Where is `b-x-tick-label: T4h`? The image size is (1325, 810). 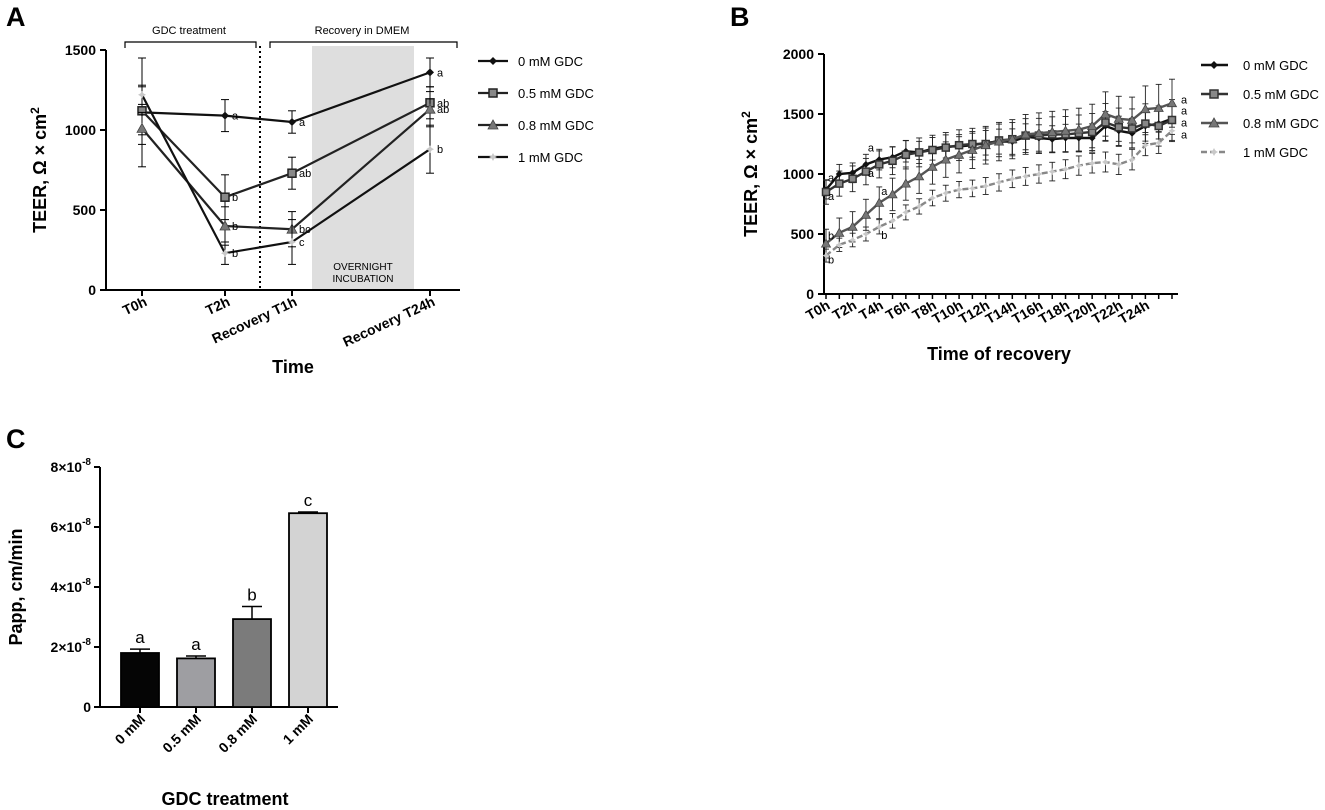
b-x-tick-label: T4h is located at coordinates (871, 310).